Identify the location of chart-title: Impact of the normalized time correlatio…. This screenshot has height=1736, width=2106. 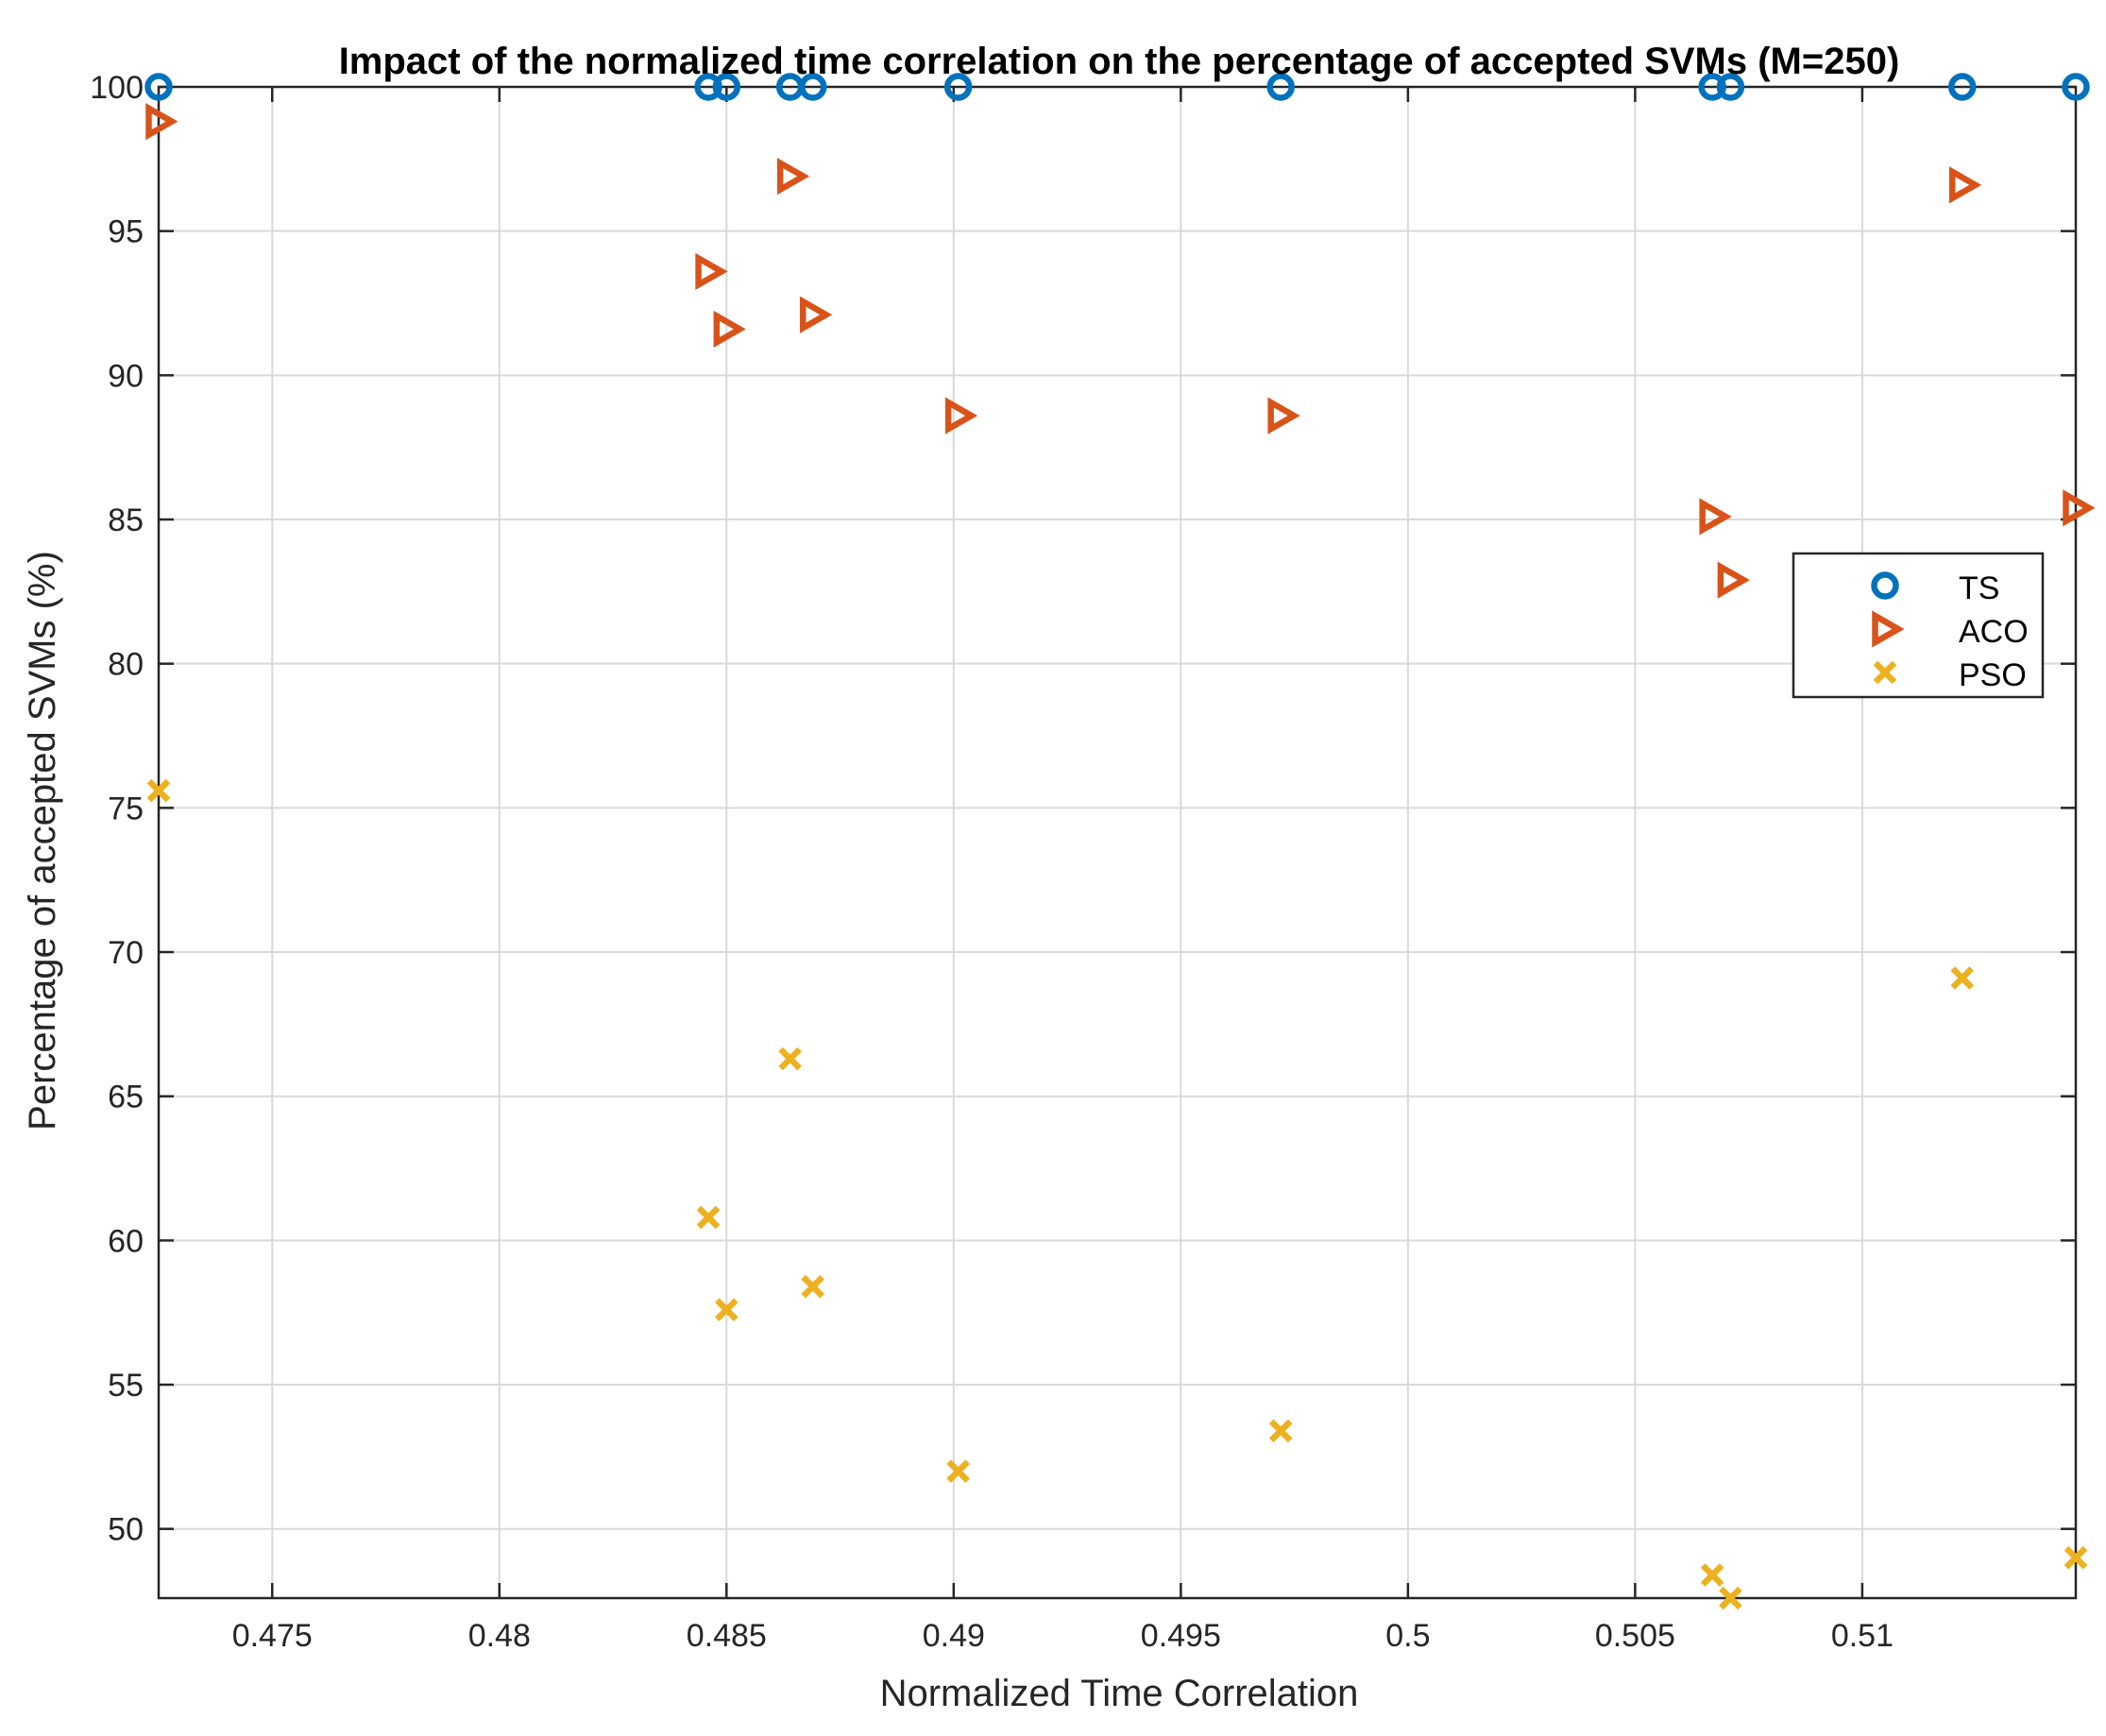
(1119, 61).